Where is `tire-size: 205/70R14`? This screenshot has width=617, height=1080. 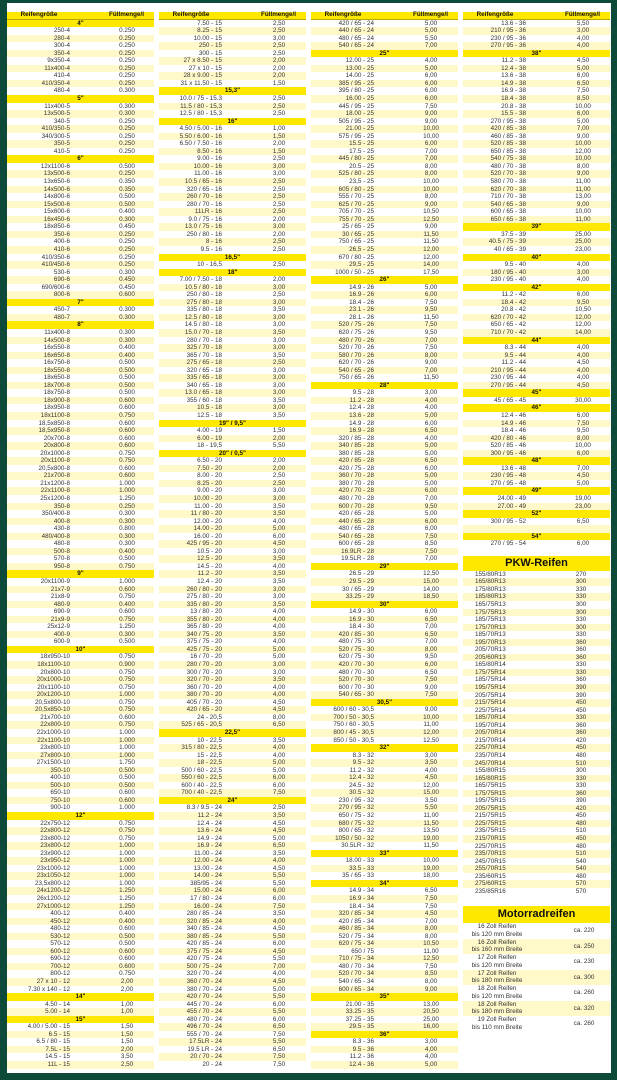
tire-size: 205/70R14 is located at coordinates (490, 733).